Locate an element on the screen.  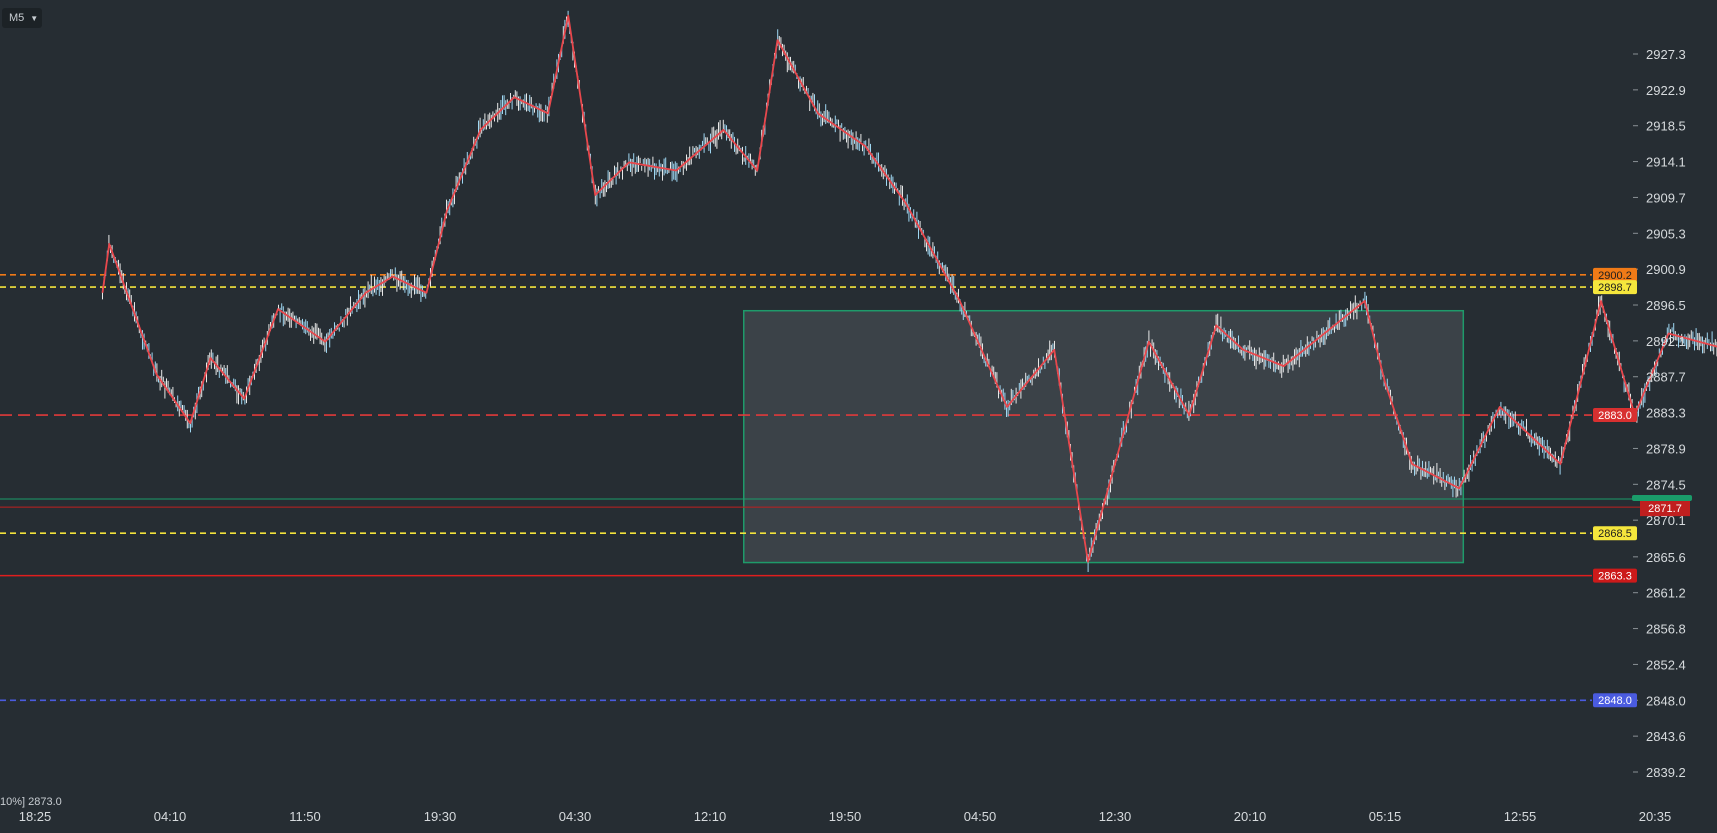
level-tag-0: 2900.2 is located at coordinates (1615, 274).